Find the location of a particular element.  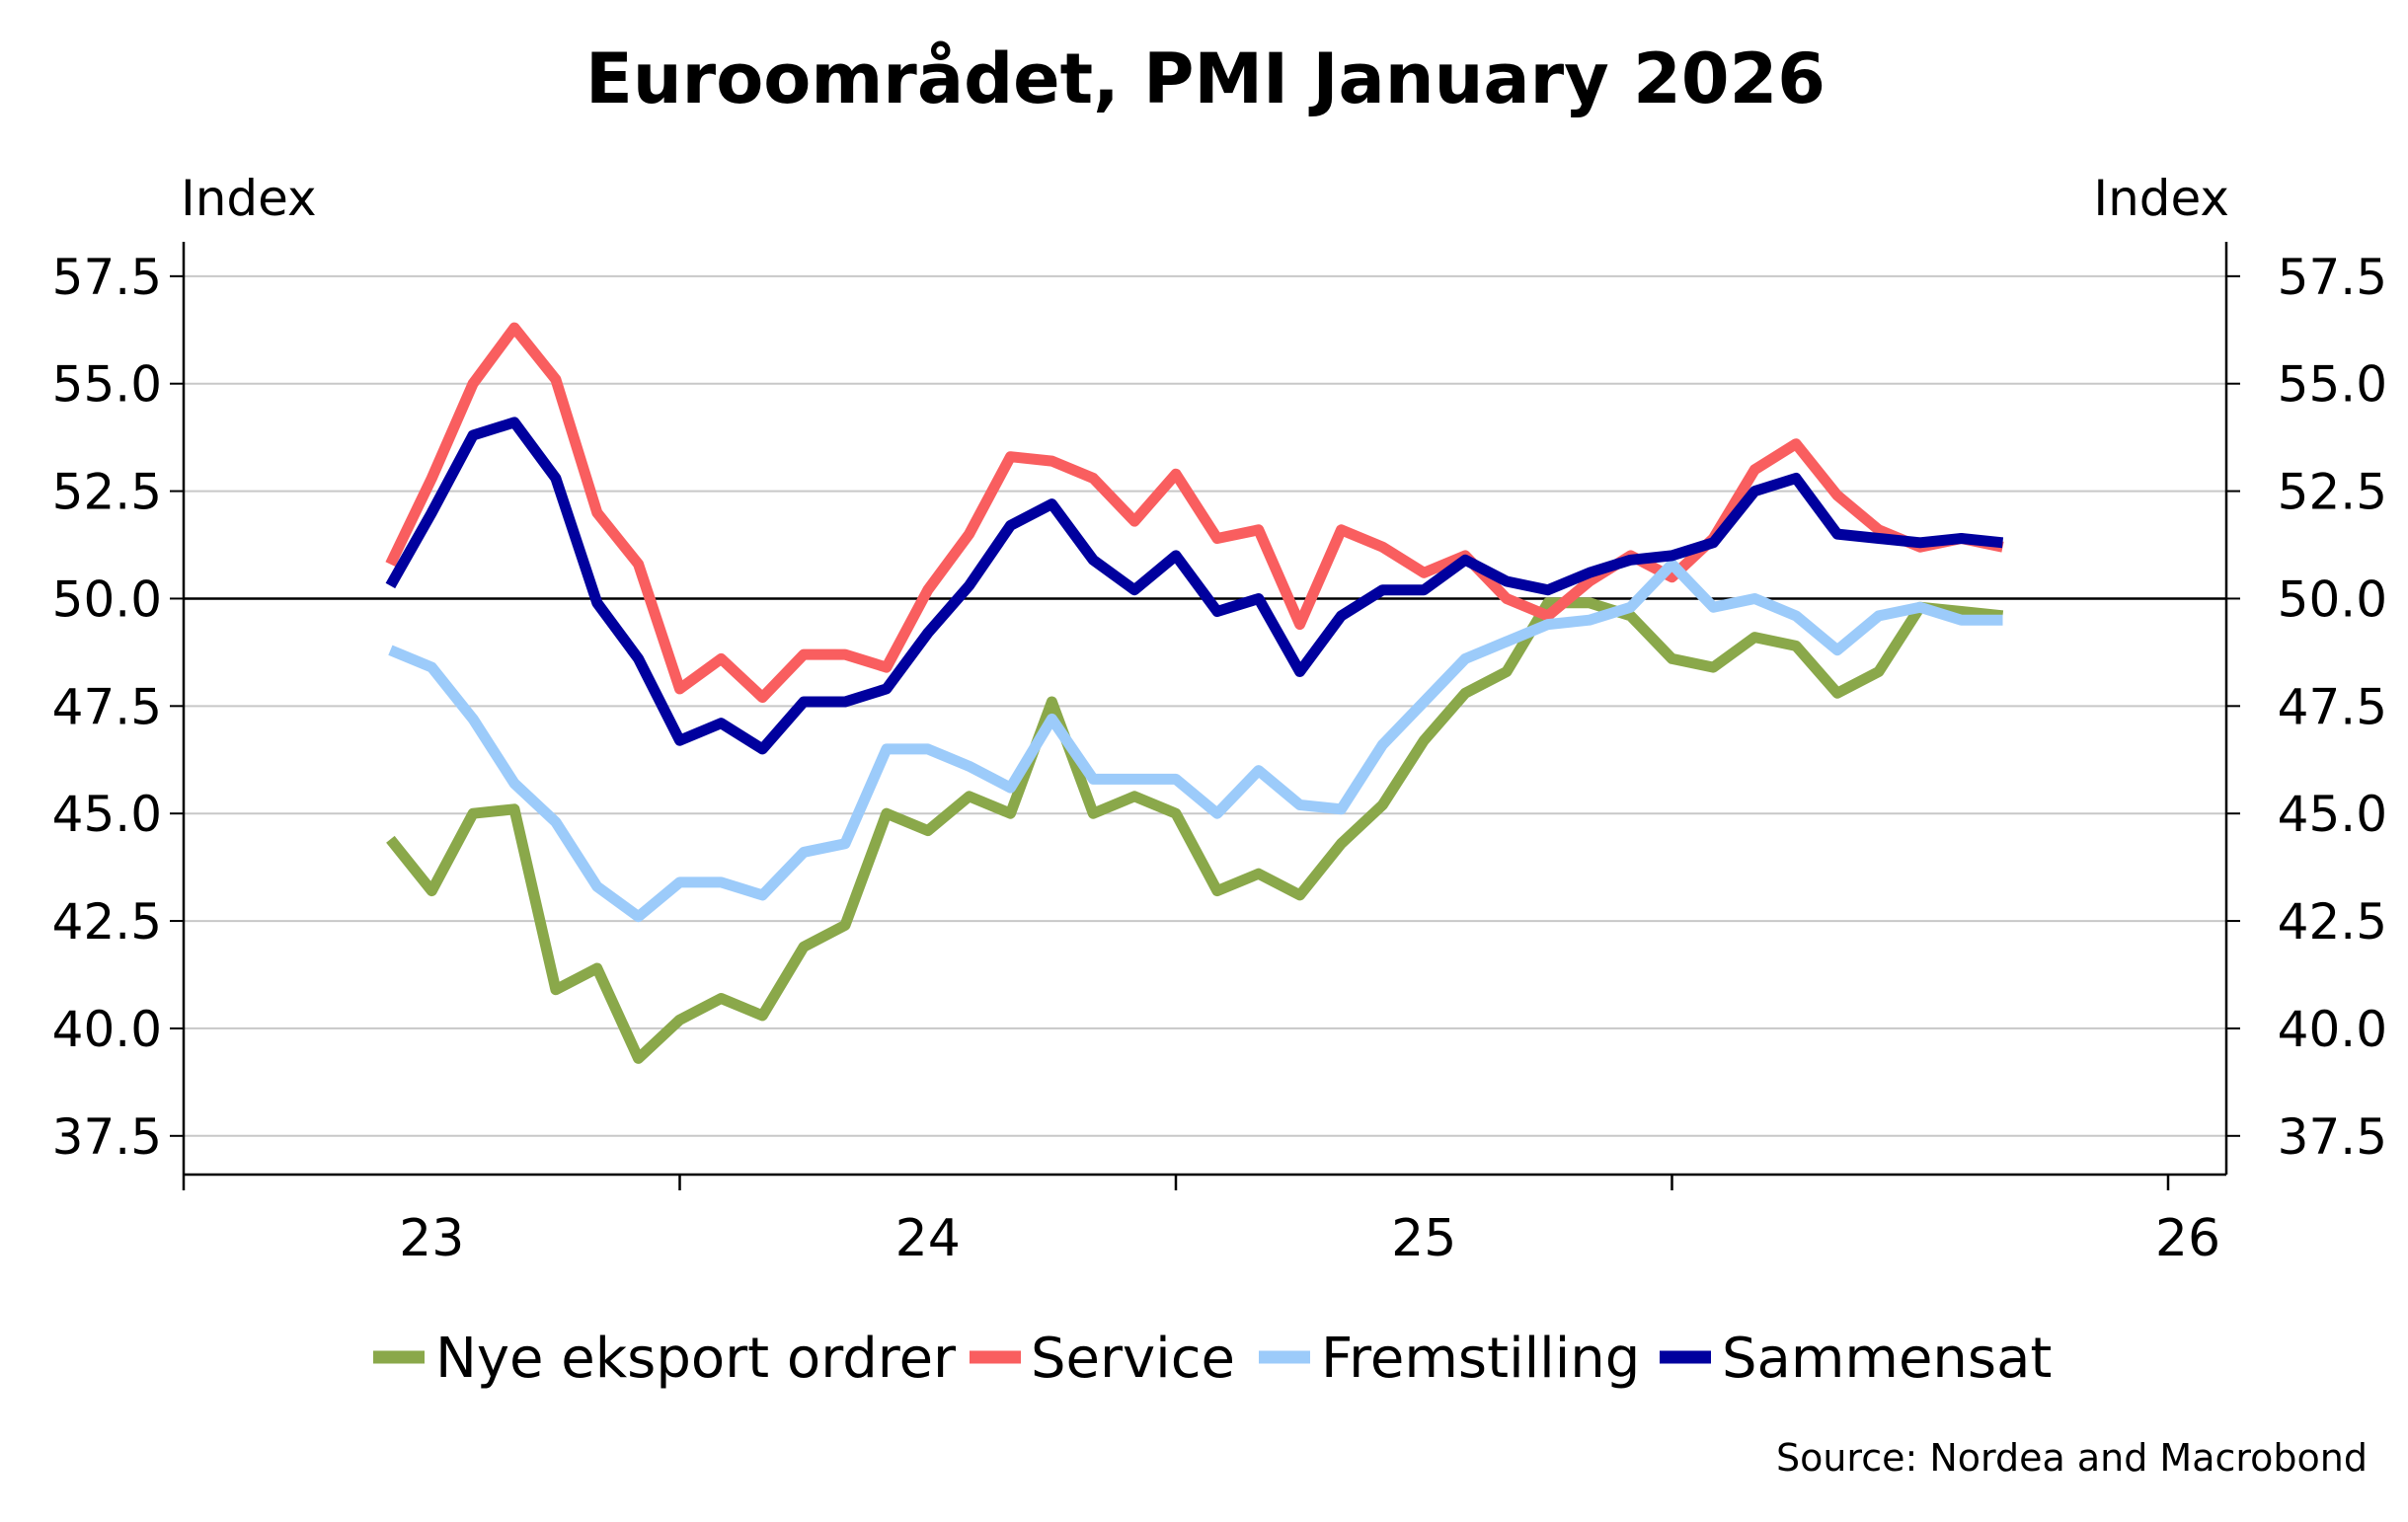

y-left-tick-label: 37.5 is located at coordinates (107, 1137).